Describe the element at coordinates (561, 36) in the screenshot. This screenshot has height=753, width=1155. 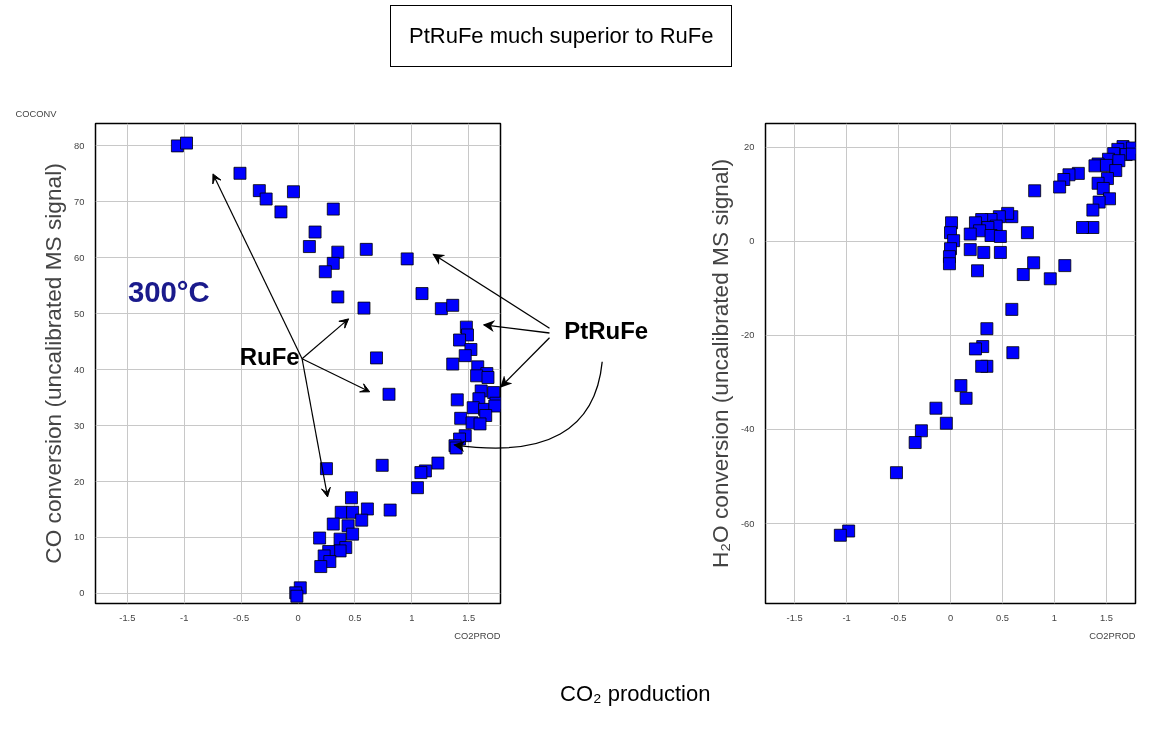
I see `text: PtRuFe much superior to RuFe` at that location.